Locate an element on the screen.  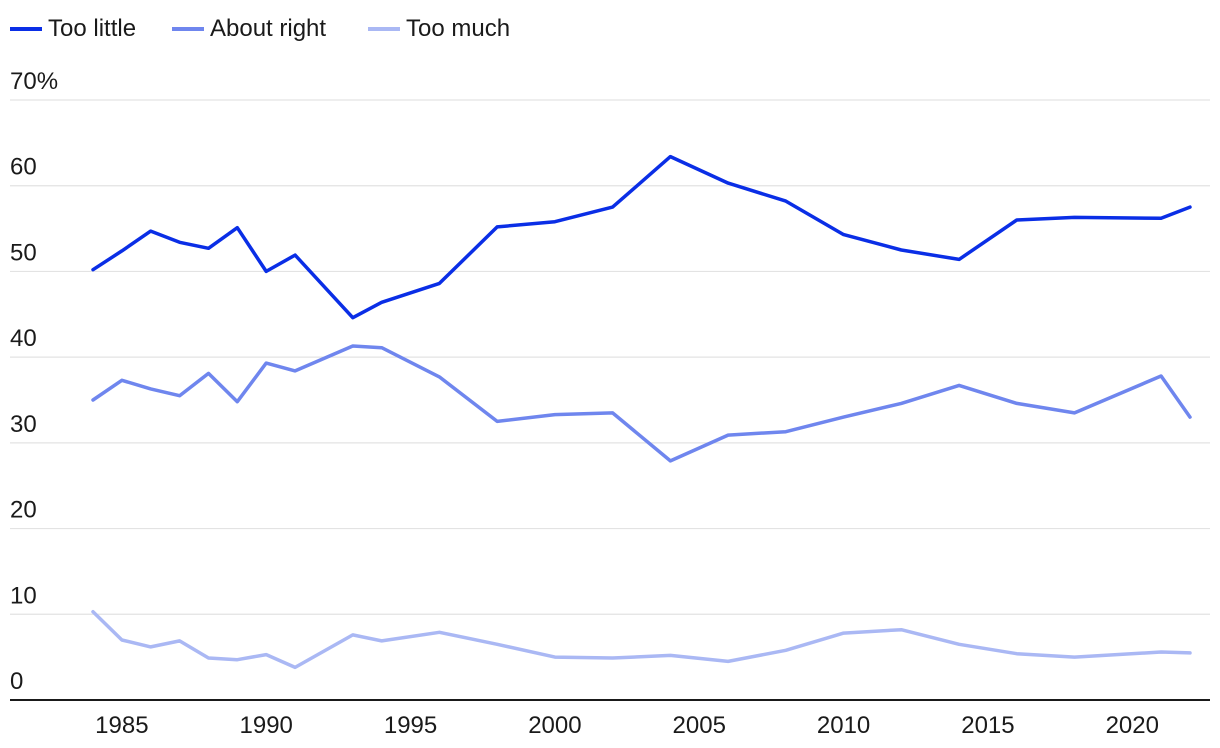
legend-item-about-right: About right is located at coordinates (249, 28).